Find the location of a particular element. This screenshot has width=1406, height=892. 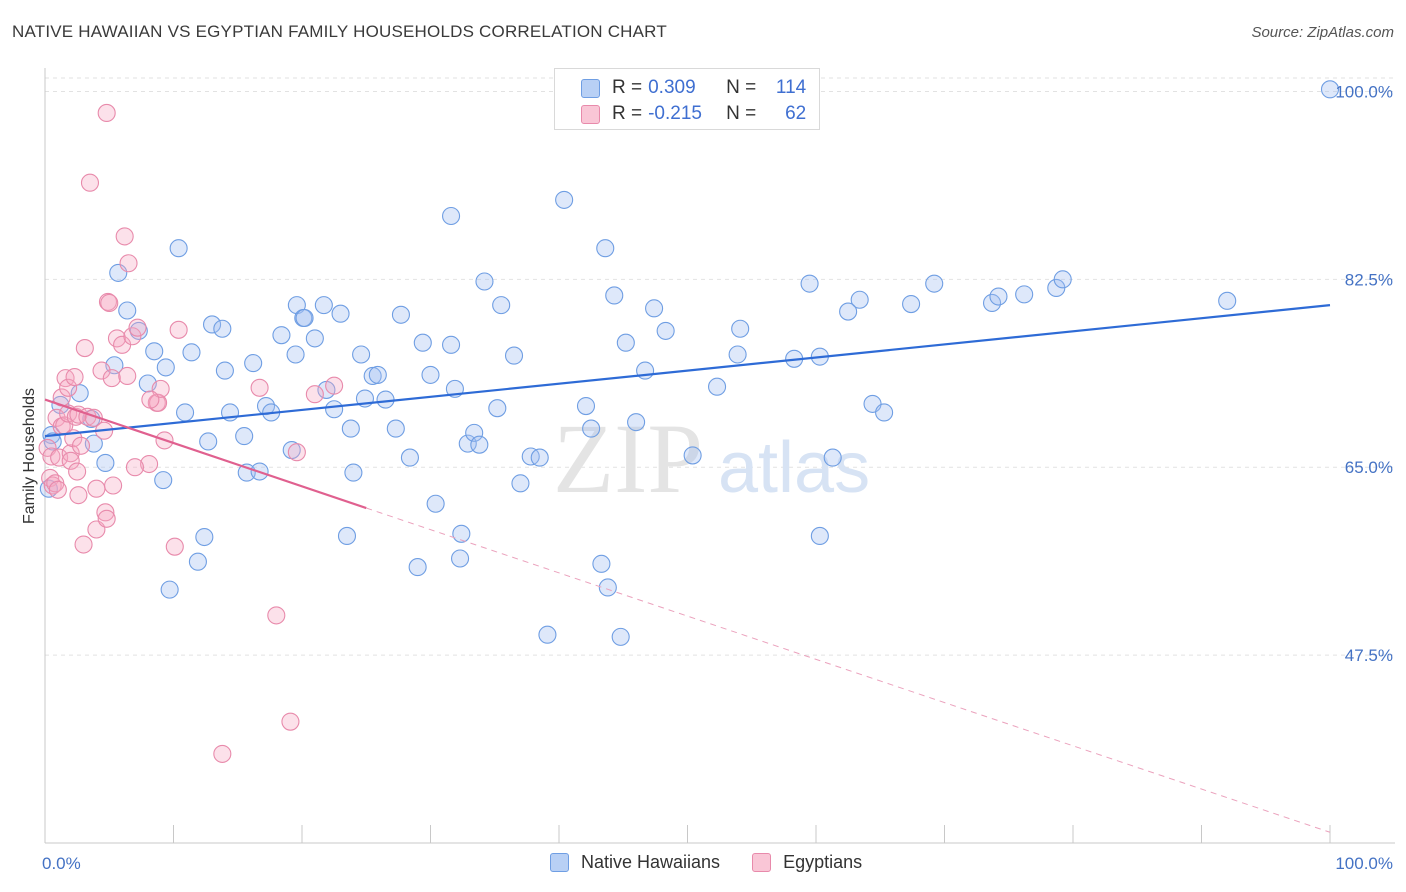

y-tick-label: 82.5% is located at coordinates (1369, 279).